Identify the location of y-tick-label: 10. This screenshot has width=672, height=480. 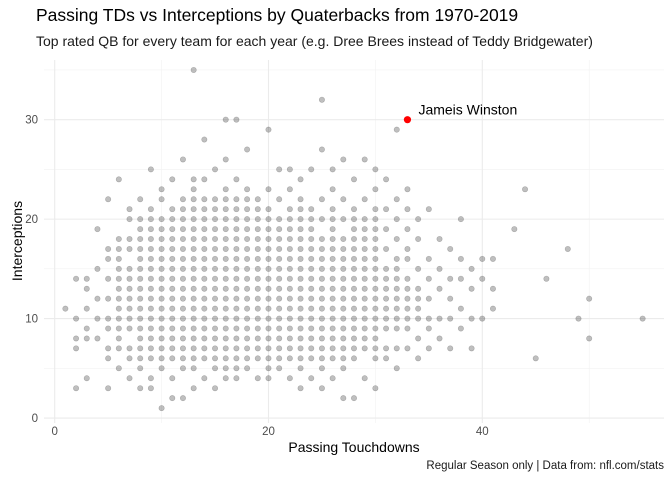
(31, 320).